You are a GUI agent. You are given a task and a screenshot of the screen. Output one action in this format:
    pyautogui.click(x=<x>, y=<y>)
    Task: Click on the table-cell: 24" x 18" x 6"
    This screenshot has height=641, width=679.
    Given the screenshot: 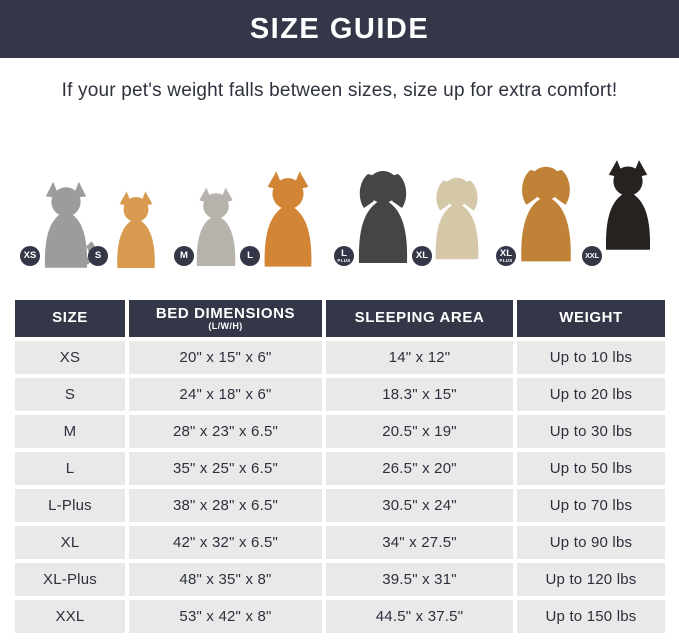 What is the action you would take?
    pyautogui.click(x=225, y=394)
    